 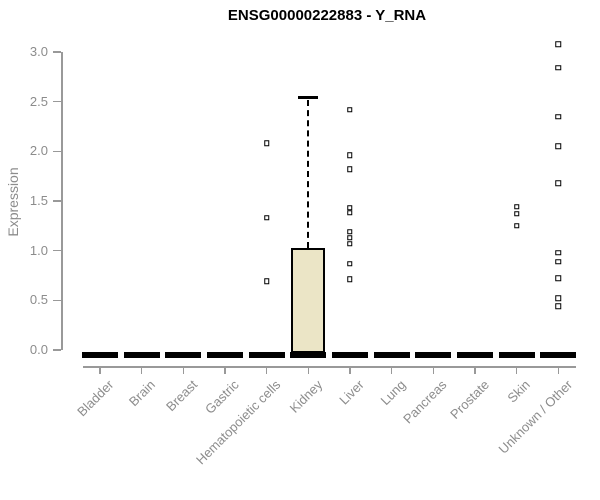 What do you see at coordinates (469, 399) in the screenshot?
I see `x-category-label: Prostate` at bounding box center [469, 399].